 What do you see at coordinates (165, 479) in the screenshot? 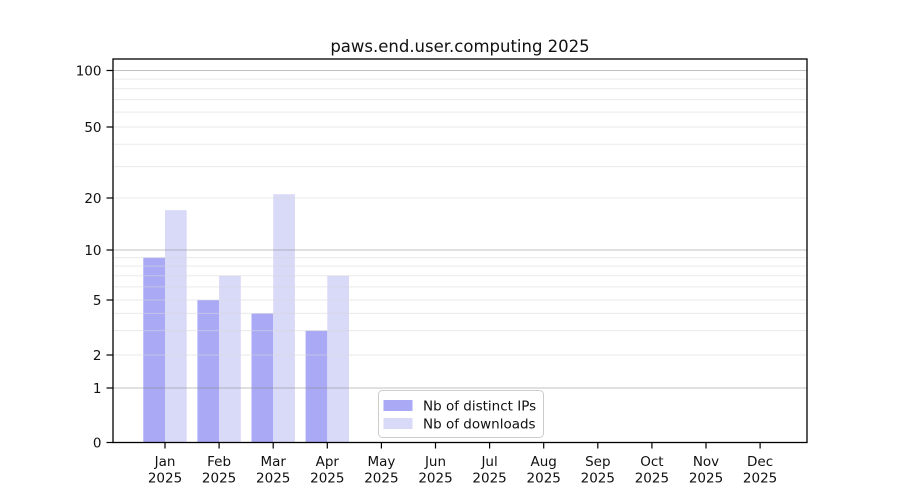
I see `x-tick-year-jan: 2025` at bounding box center [165, 479].